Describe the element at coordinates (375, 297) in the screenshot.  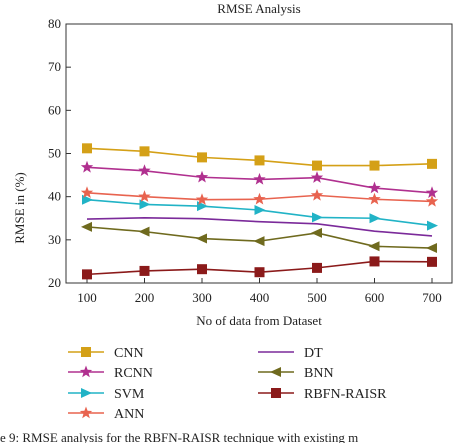
I see `x-tick-label: 600` at that location.